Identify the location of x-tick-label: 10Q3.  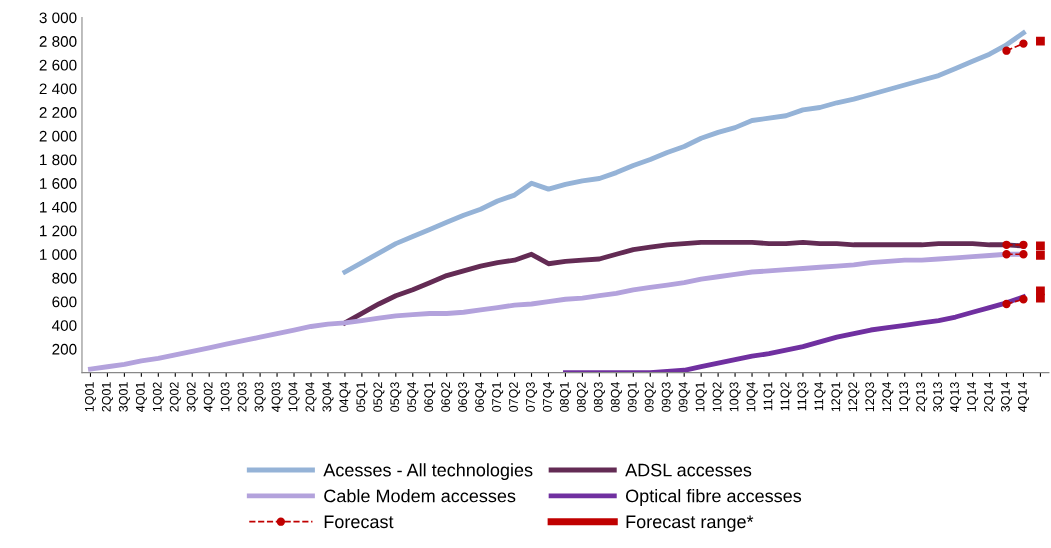
(735, 397).